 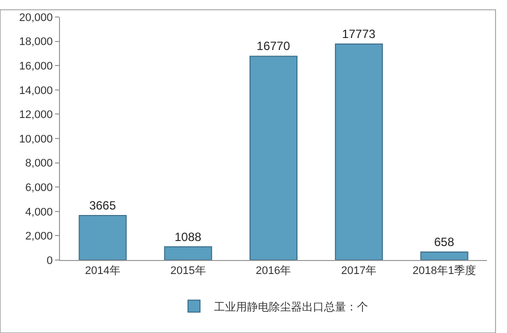 What do you see at coordinates (39, 212) in the screenshot?
I see `y-tick-label: 4,000` at bounding box center [39, 212].